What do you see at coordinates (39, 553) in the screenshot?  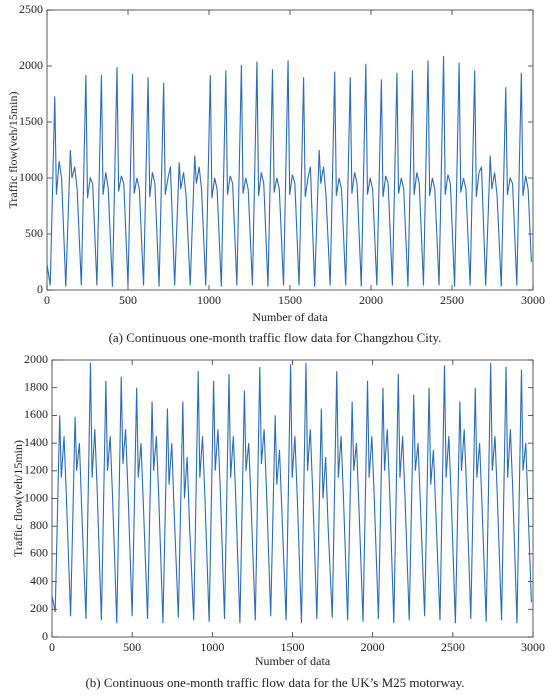 I see `y-tick-label: 600` at bounding box center [39, 553].